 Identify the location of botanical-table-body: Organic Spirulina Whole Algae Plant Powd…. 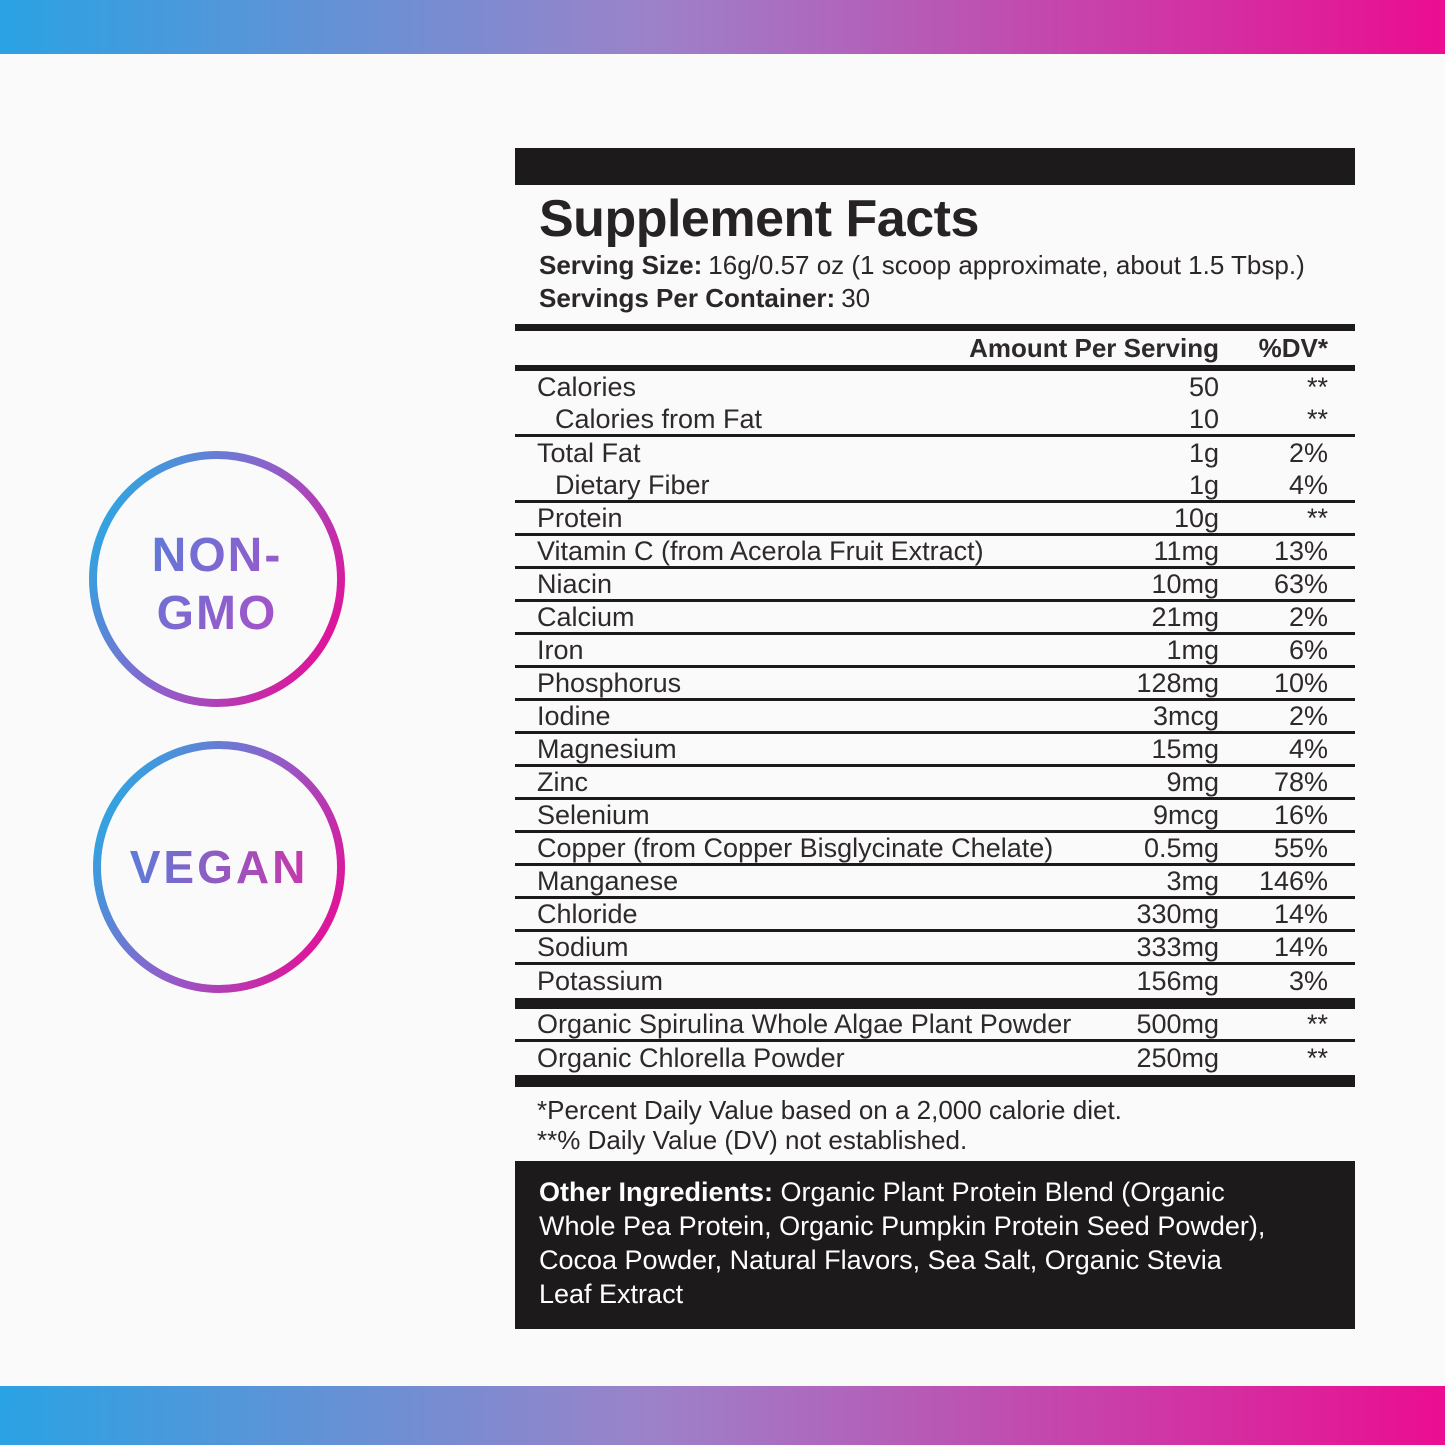
(935, 1042).